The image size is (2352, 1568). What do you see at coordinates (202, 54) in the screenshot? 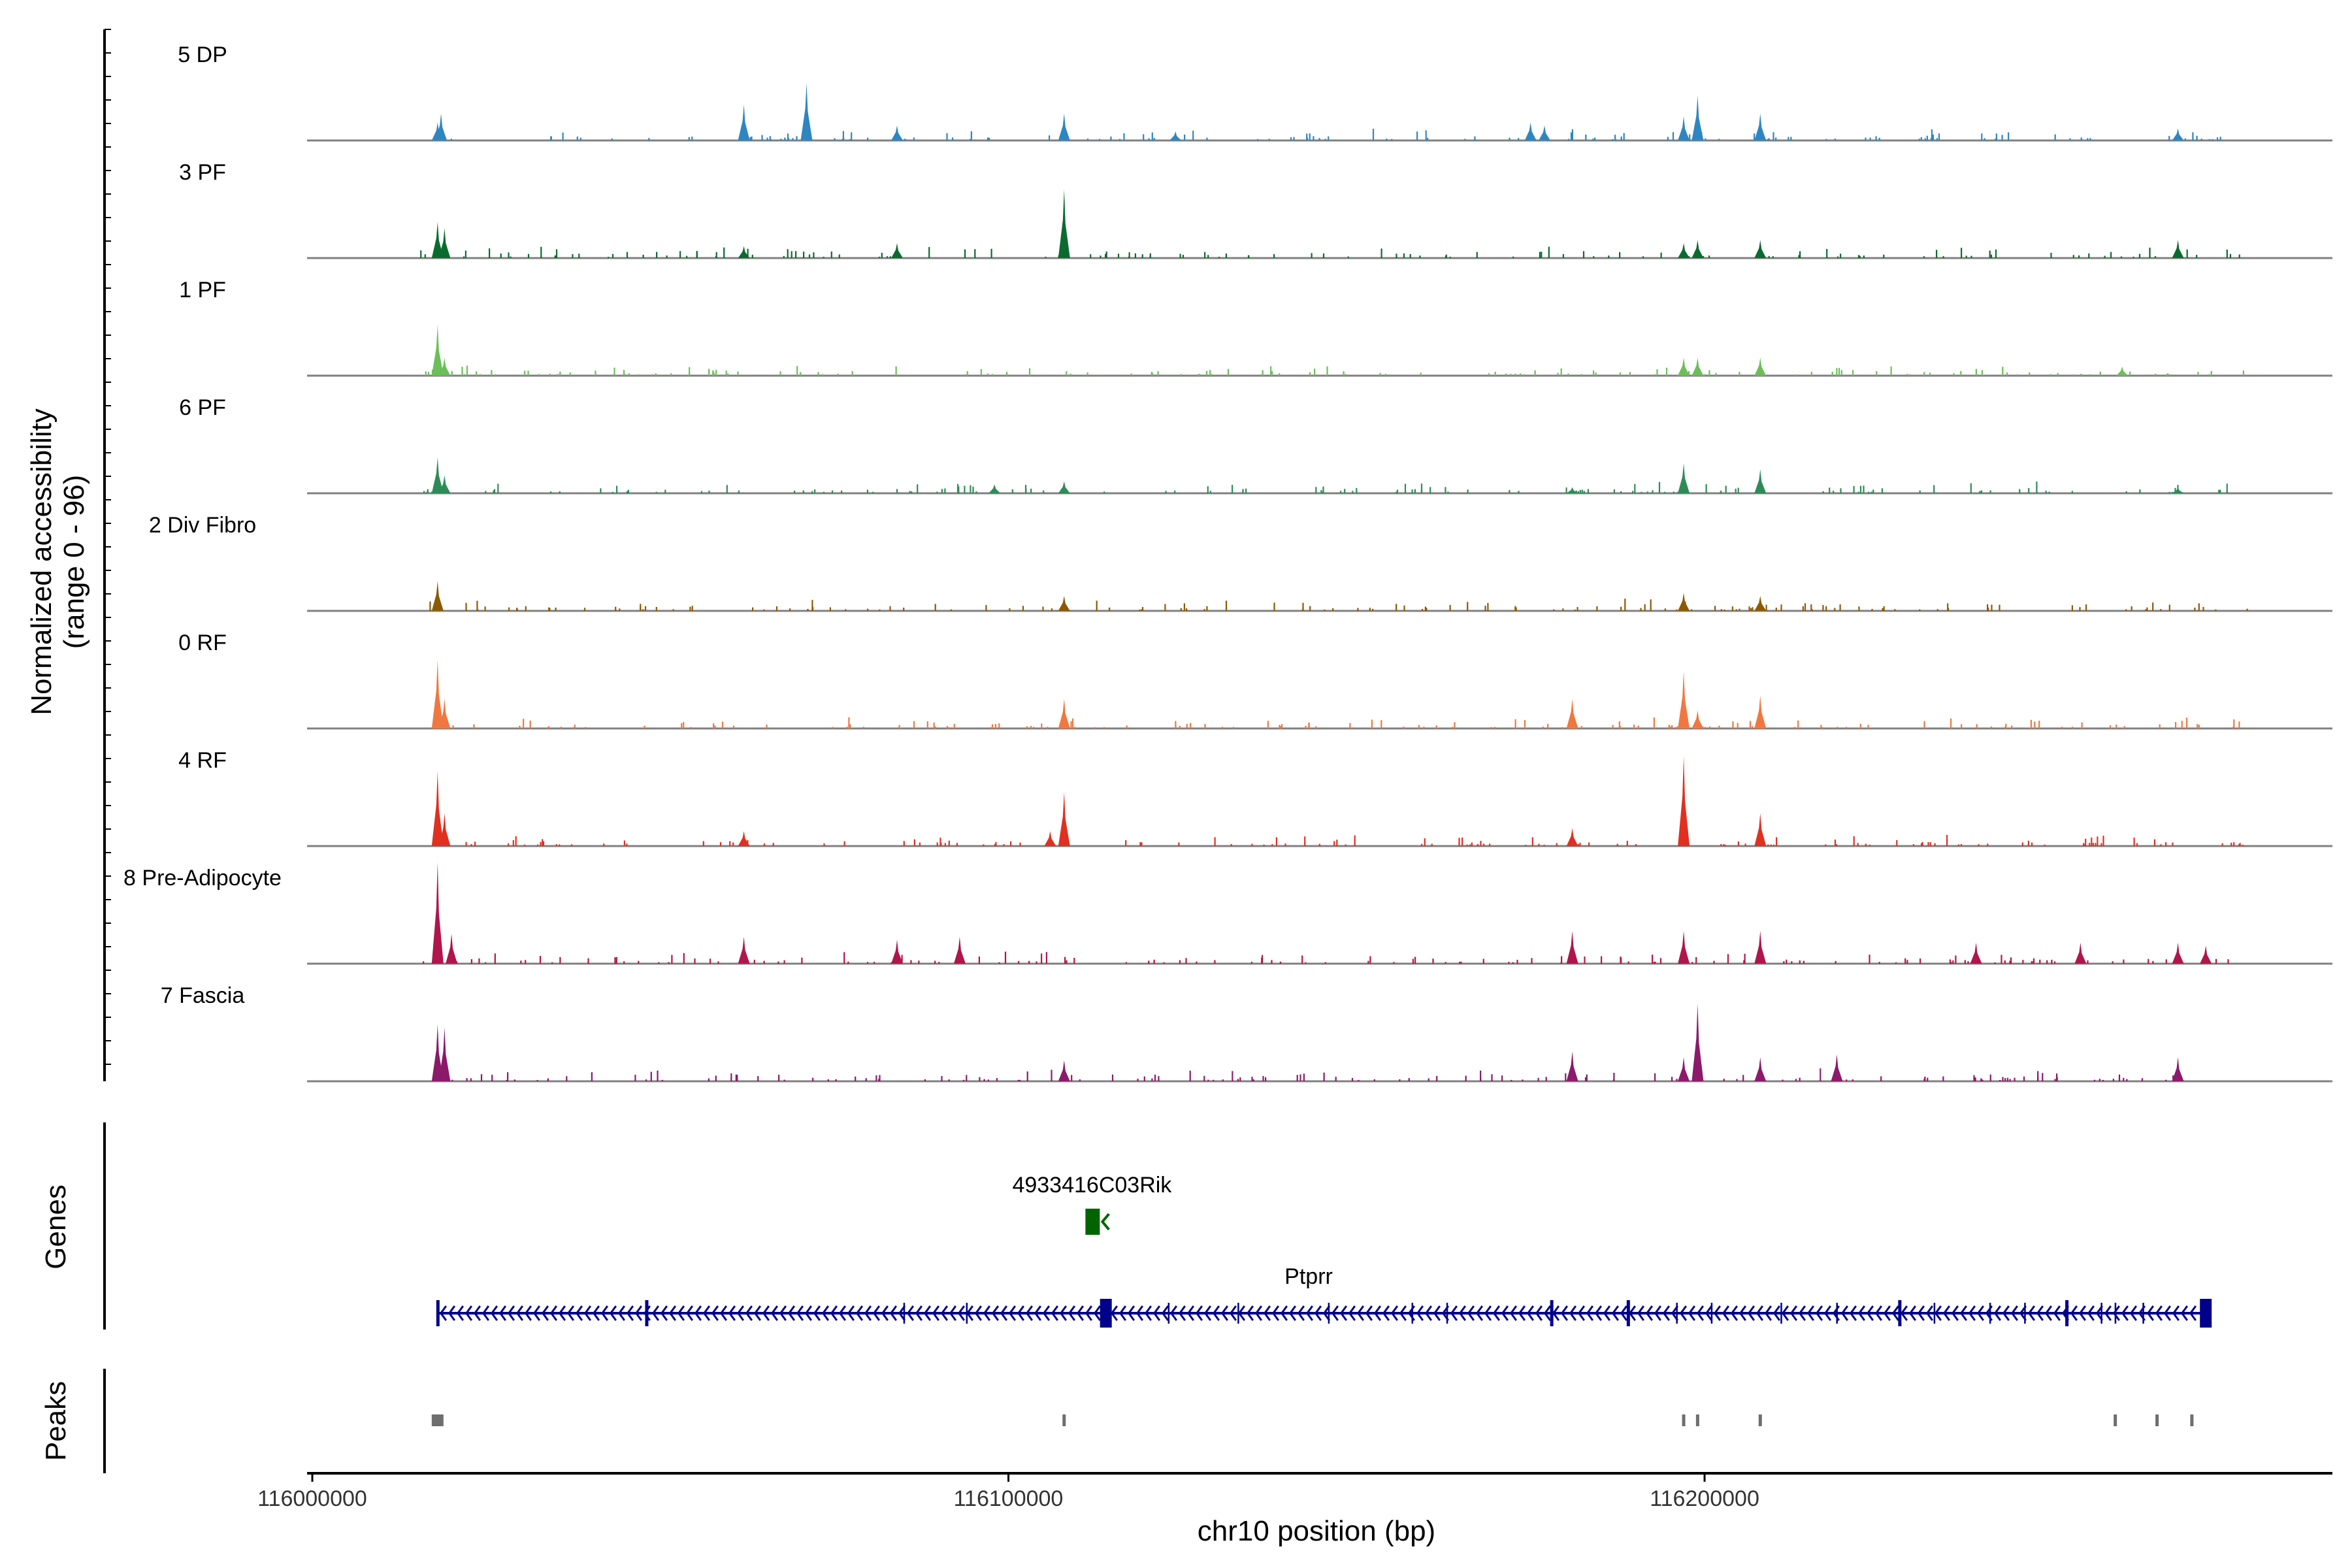
I see `track-label: 5 DP` at bounding box center [202, 54].